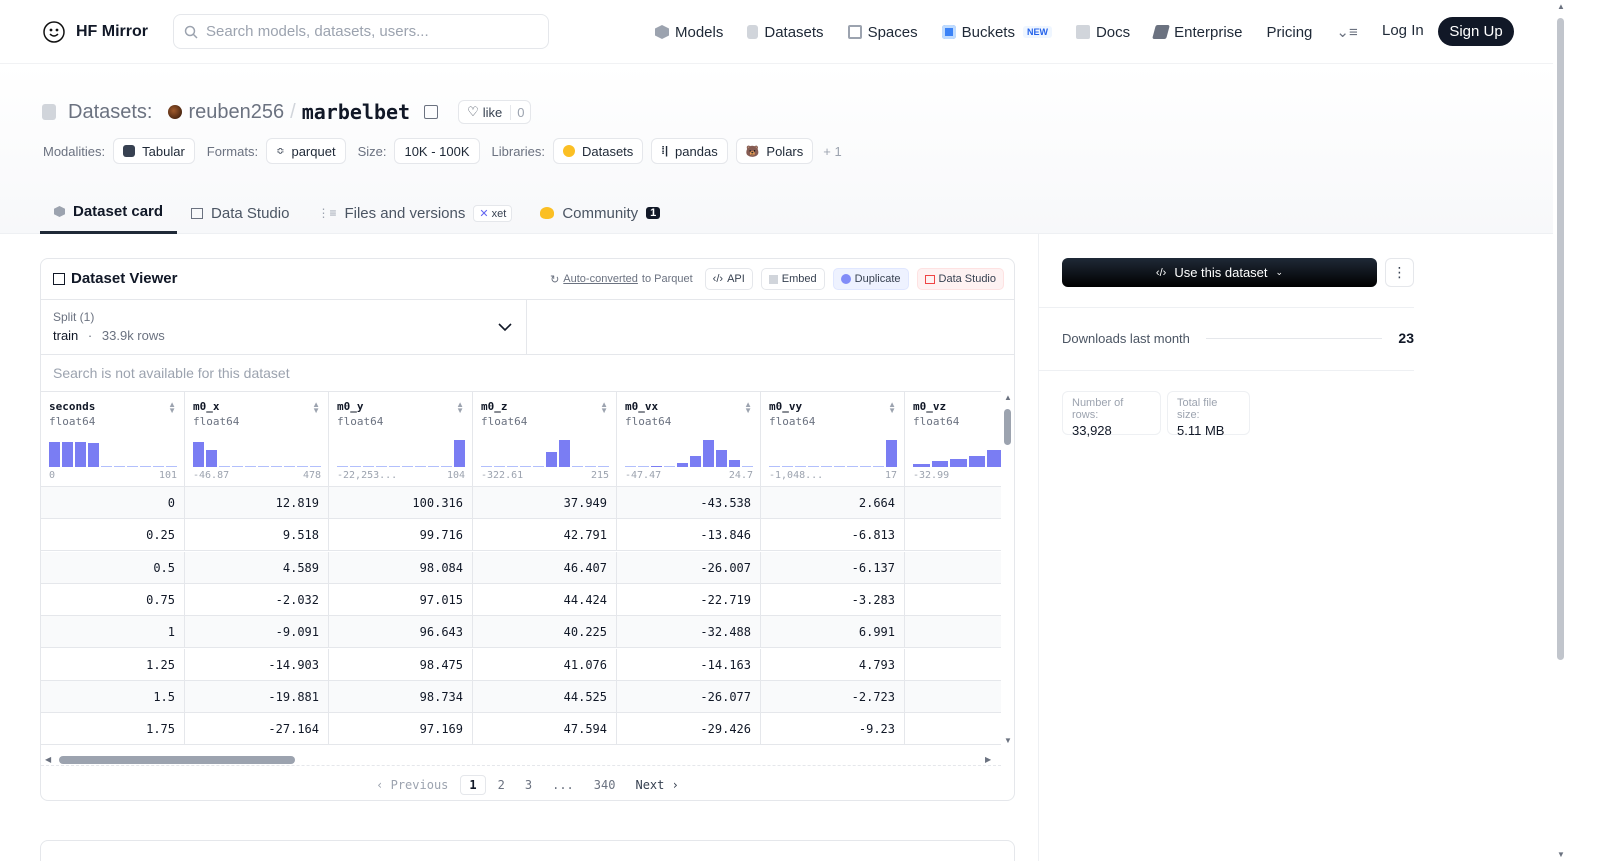 This screenshot has height=861, width=1600. I want to click on api-button: ‹/› API, so click(728, 279).